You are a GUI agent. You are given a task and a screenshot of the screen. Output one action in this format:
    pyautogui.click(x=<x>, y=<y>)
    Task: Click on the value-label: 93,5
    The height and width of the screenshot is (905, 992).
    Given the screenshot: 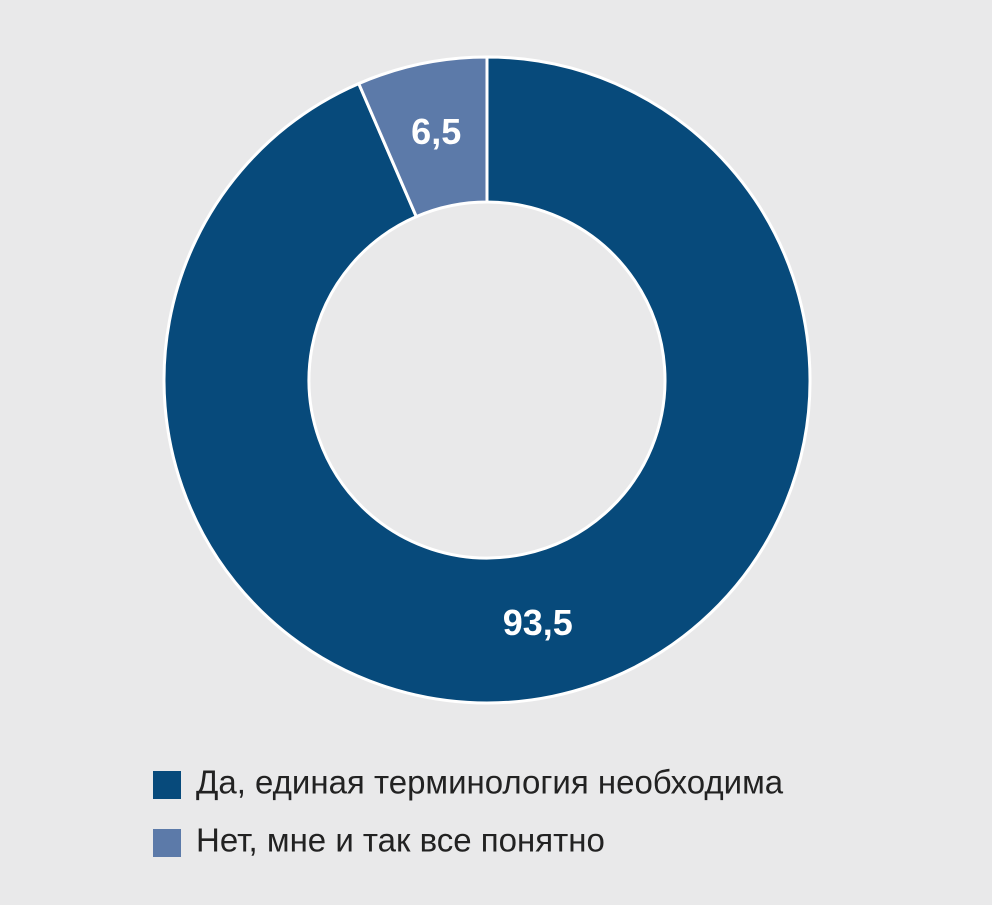 What is the action you would take?
    pyautogui.click(x=538, y=622)
    